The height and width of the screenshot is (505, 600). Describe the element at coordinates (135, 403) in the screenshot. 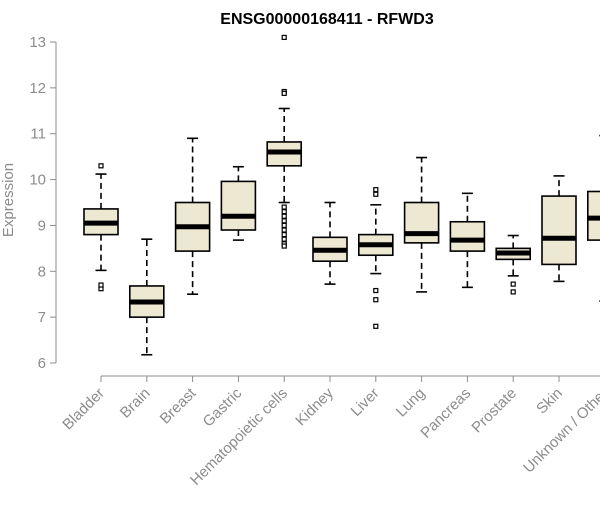

I see `x-tick-label: Brain` at that location.